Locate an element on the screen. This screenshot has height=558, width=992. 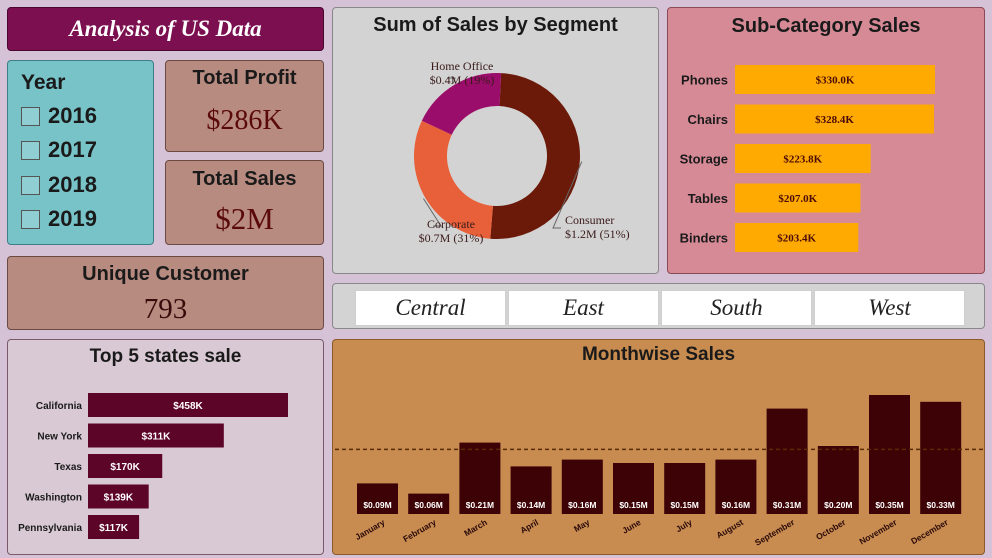
dashboard-title: Analysis of US Data is located at coordinates (165, 28).